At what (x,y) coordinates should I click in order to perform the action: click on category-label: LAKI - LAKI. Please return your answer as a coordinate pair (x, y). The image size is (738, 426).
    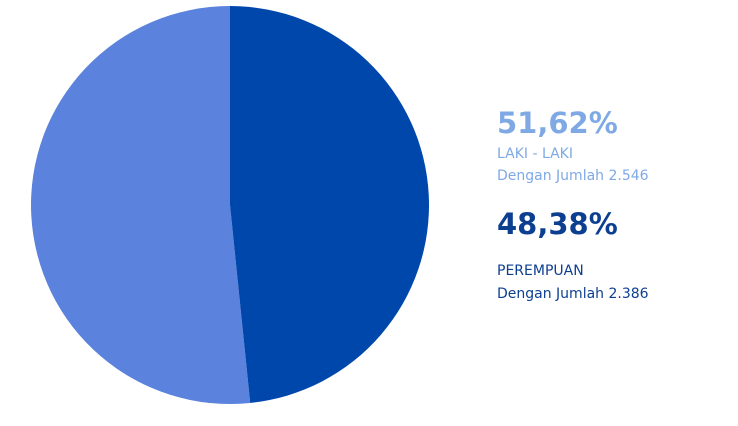
    Looking at the image, I should click on (535, 154).